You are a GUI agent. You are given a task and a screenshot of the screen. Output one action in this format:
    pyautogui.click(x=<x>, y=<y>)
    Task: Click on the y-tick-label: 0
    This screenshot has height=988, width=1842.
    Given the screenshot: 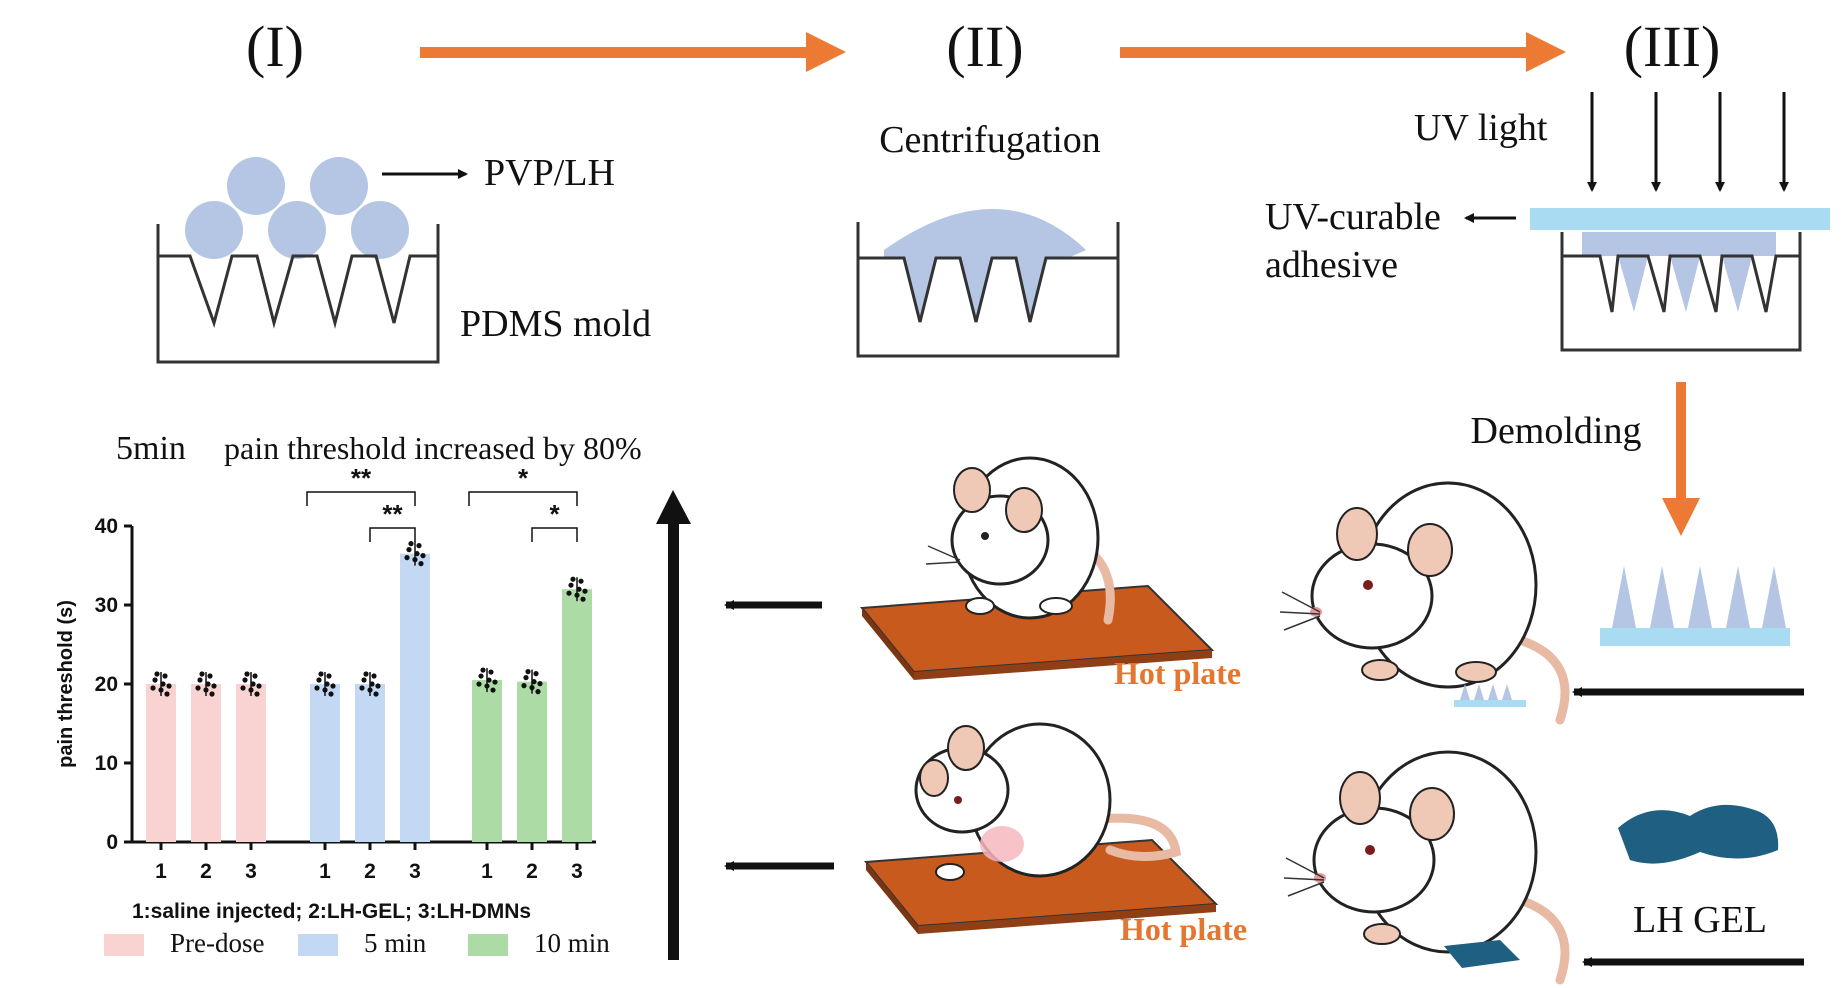 What is the action you would take?
    pyautogui.click(x=112, y=842)
    